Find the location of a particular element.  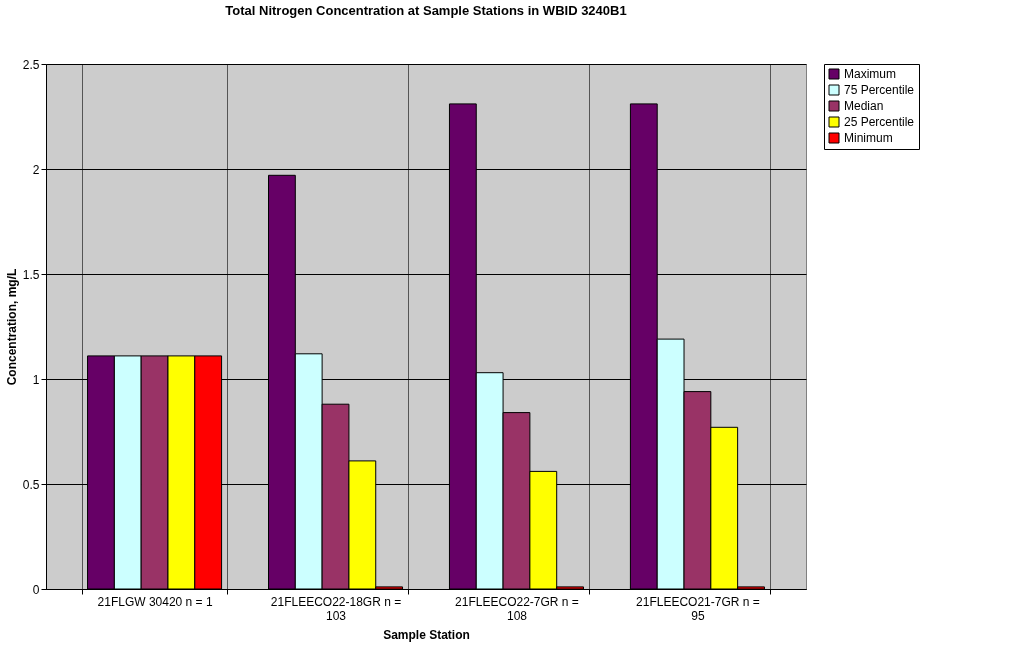

x-tick-label: 21FLEECO22-7GR n = 108 is located at coordinates (517, 608).